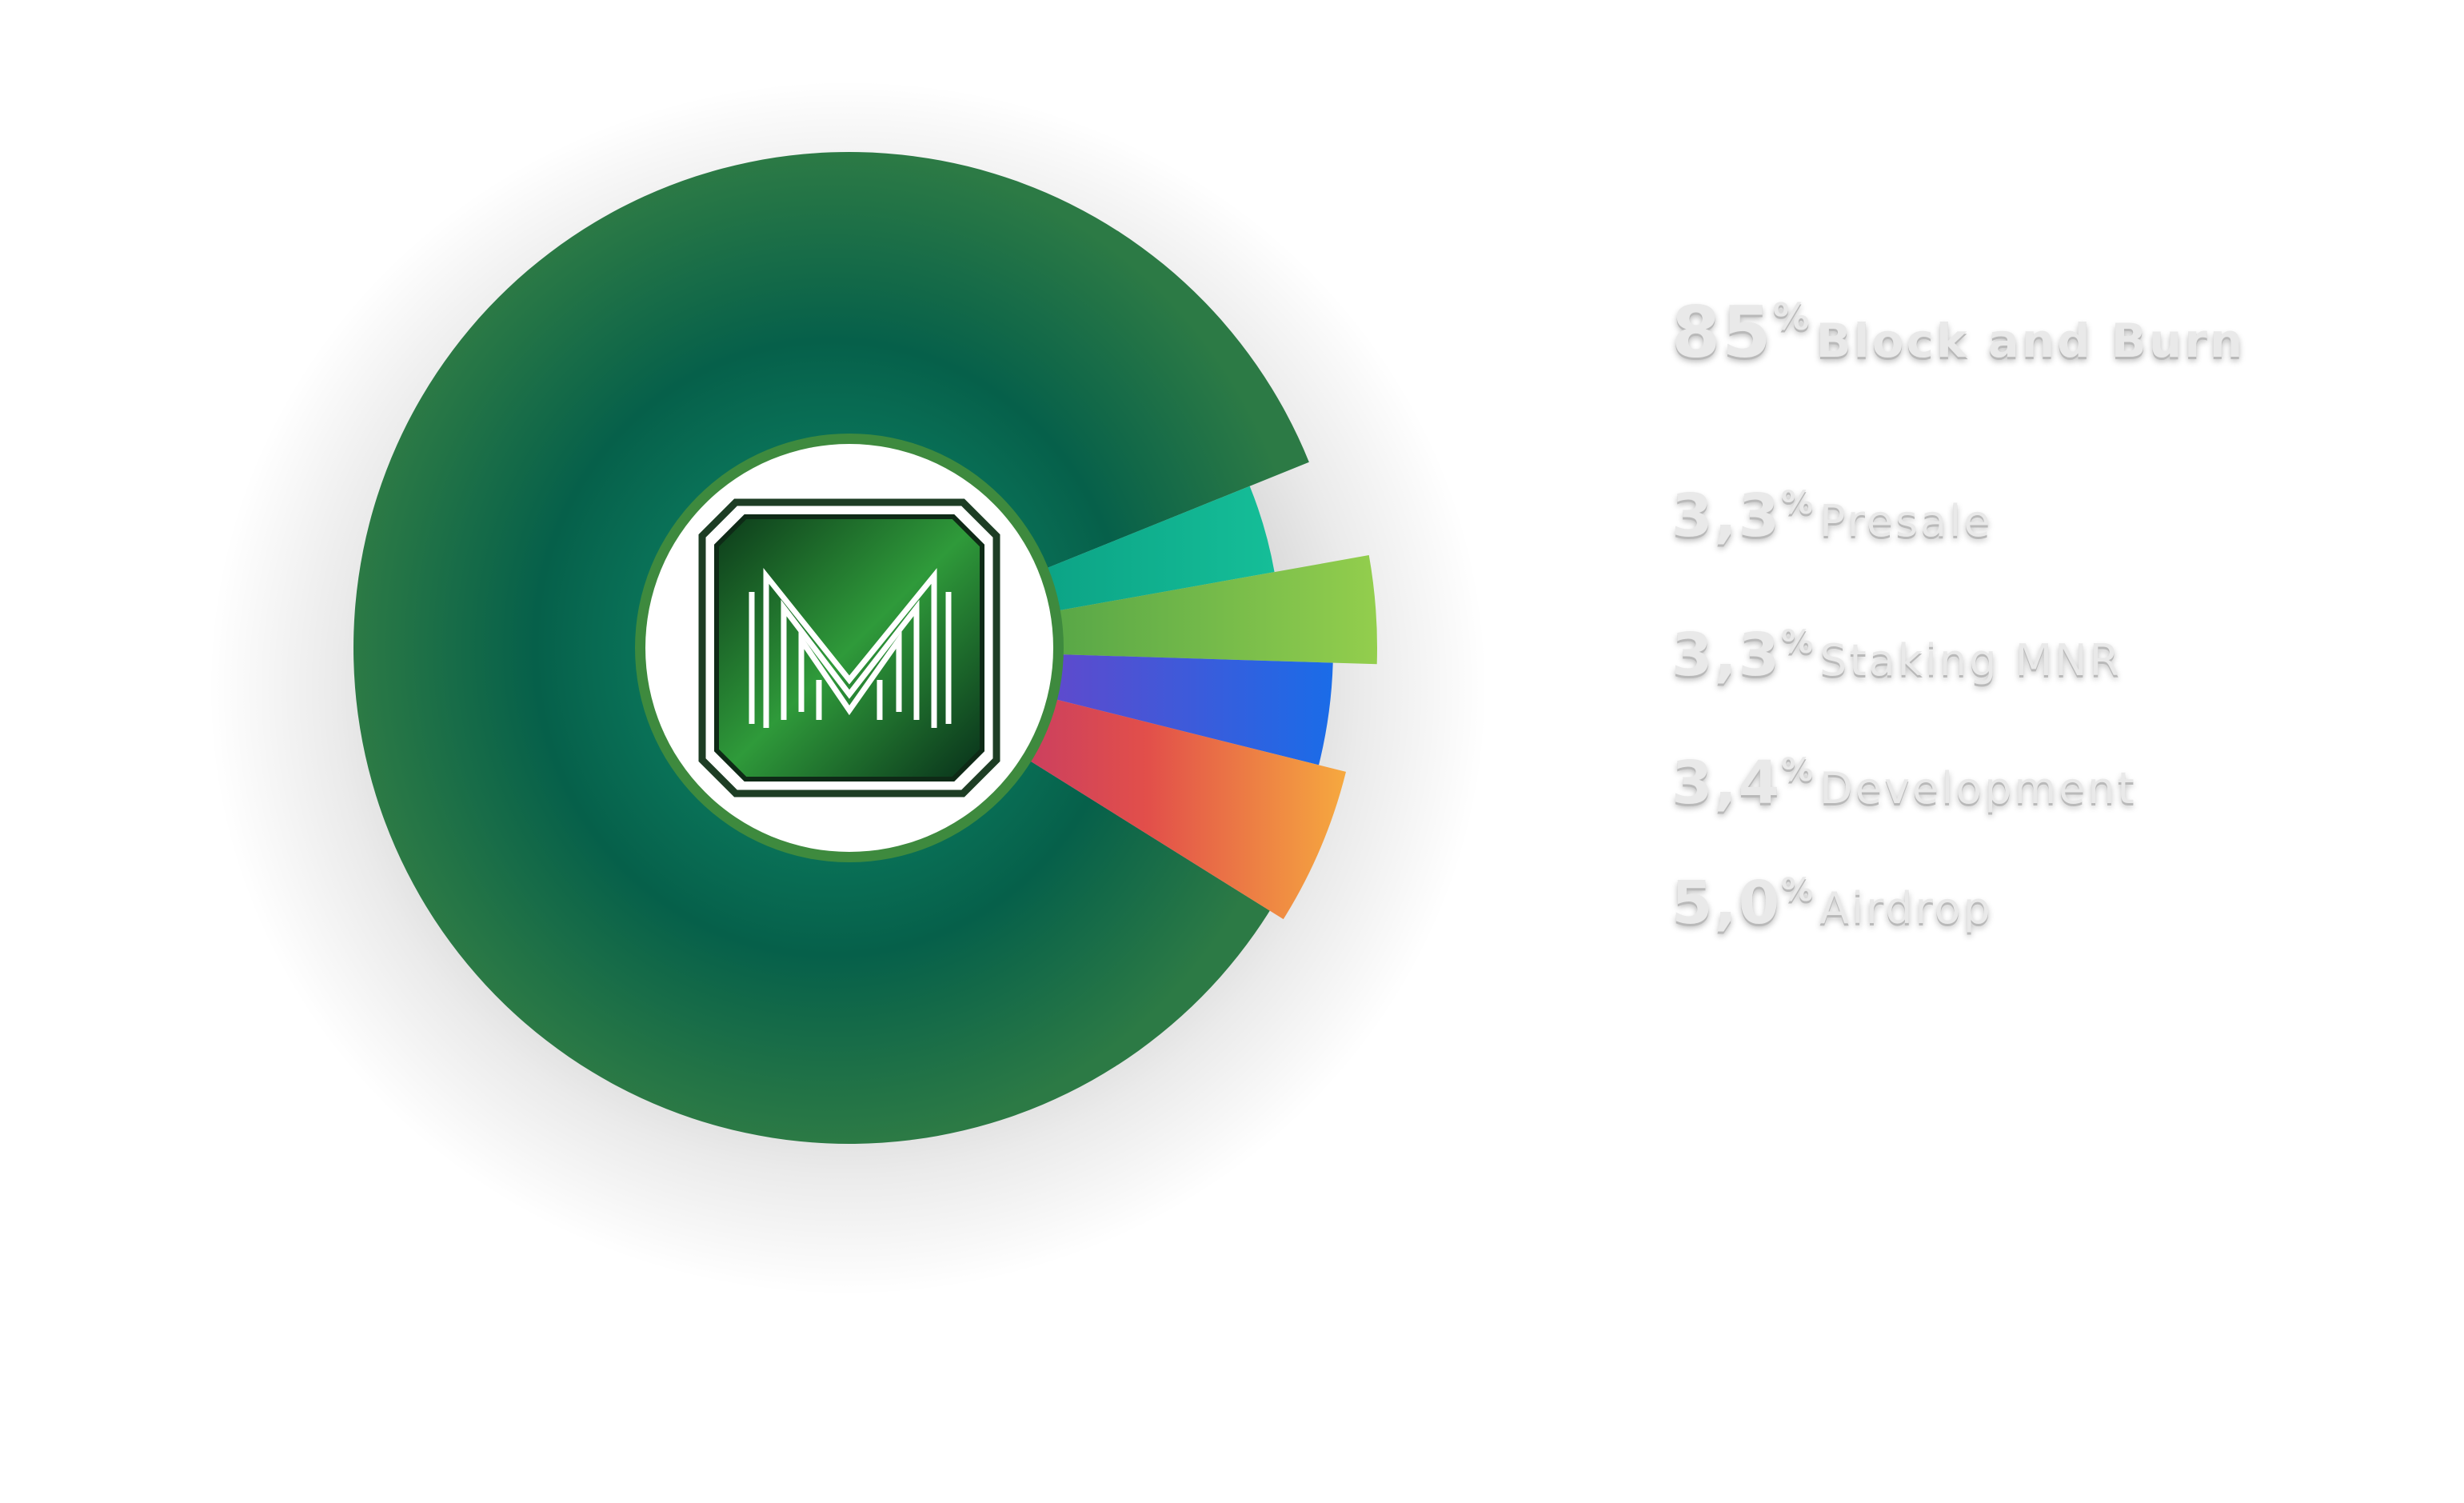  I want to click on legend-item-staking-mnr: 3,3% Staking MNR, so click(1896, 655).